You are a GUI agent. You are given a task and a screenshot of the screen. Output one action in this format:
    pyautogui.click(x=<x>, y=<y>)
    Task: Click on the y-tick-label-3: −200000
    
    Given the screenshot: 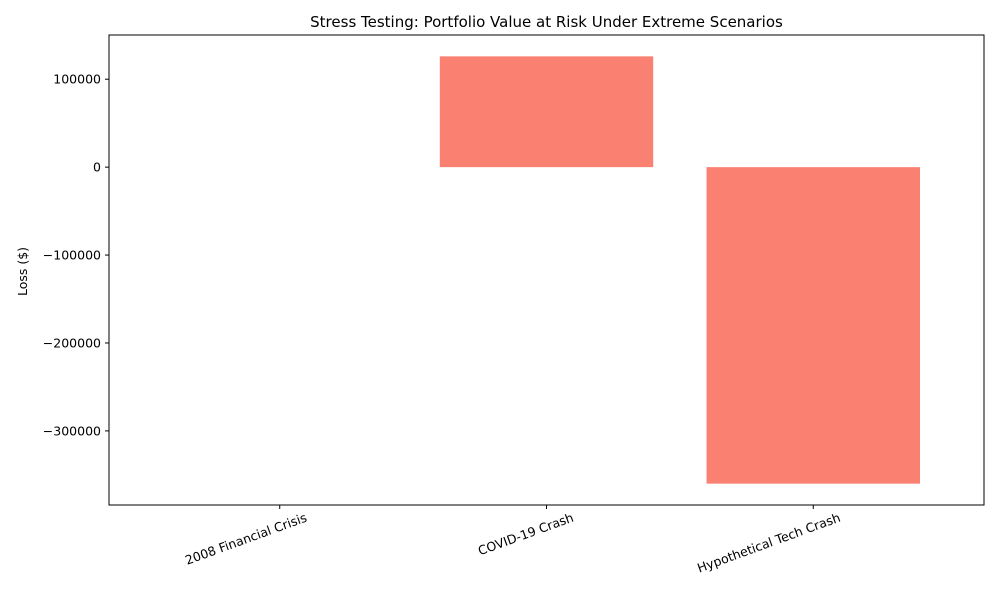 What is the action you would take?
    pyautogui.click(x=72, y=342)
    